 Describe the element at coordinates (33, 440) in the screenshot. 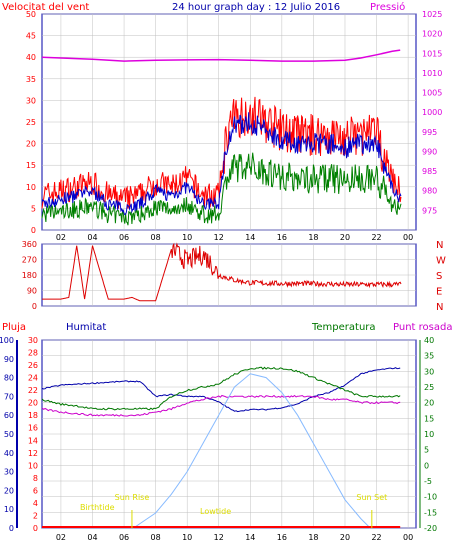

I see `humidity-tick-label: 14` at that location.